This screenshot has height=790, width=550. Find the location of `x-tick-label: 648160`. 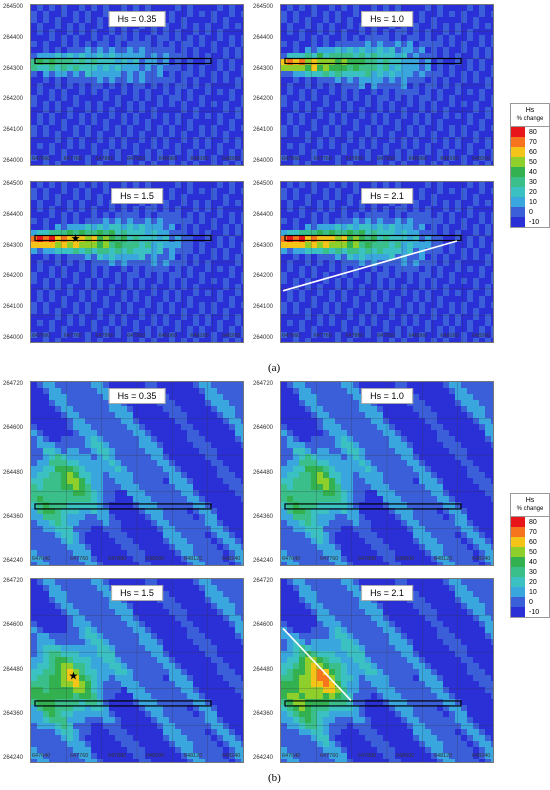

x-tick-label: 648160 is located at coordinates (199, 159).